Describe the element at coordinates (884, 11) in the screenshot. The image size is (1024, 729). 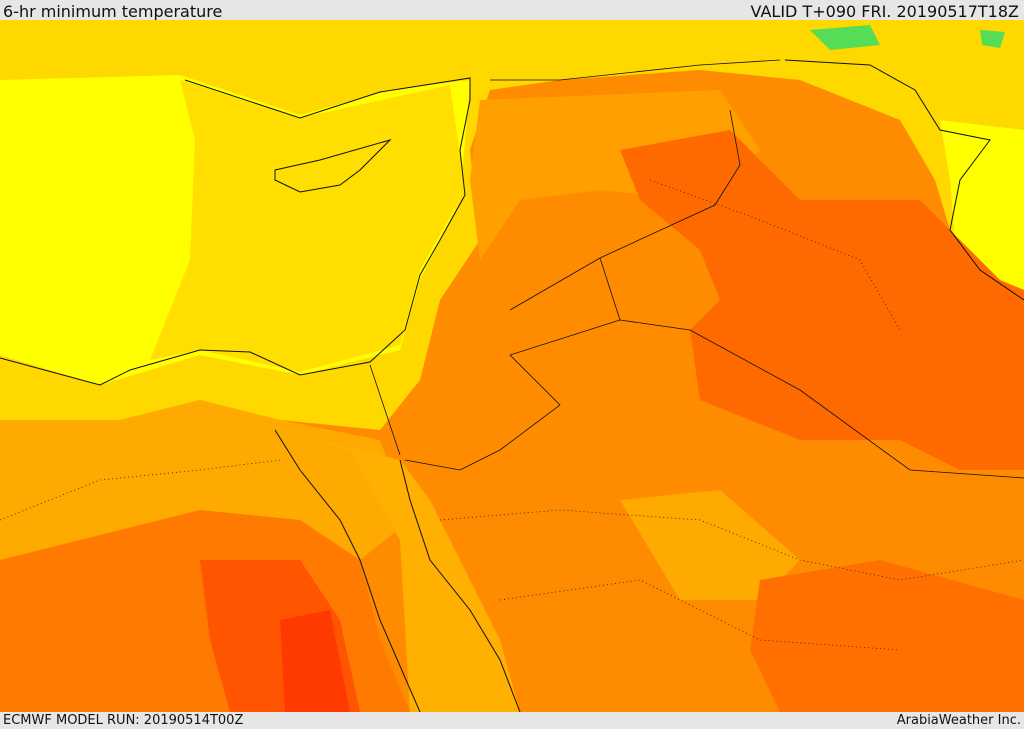
I see `valid-time: VALID T+090 FRI. 20190517T18Z` at that location.